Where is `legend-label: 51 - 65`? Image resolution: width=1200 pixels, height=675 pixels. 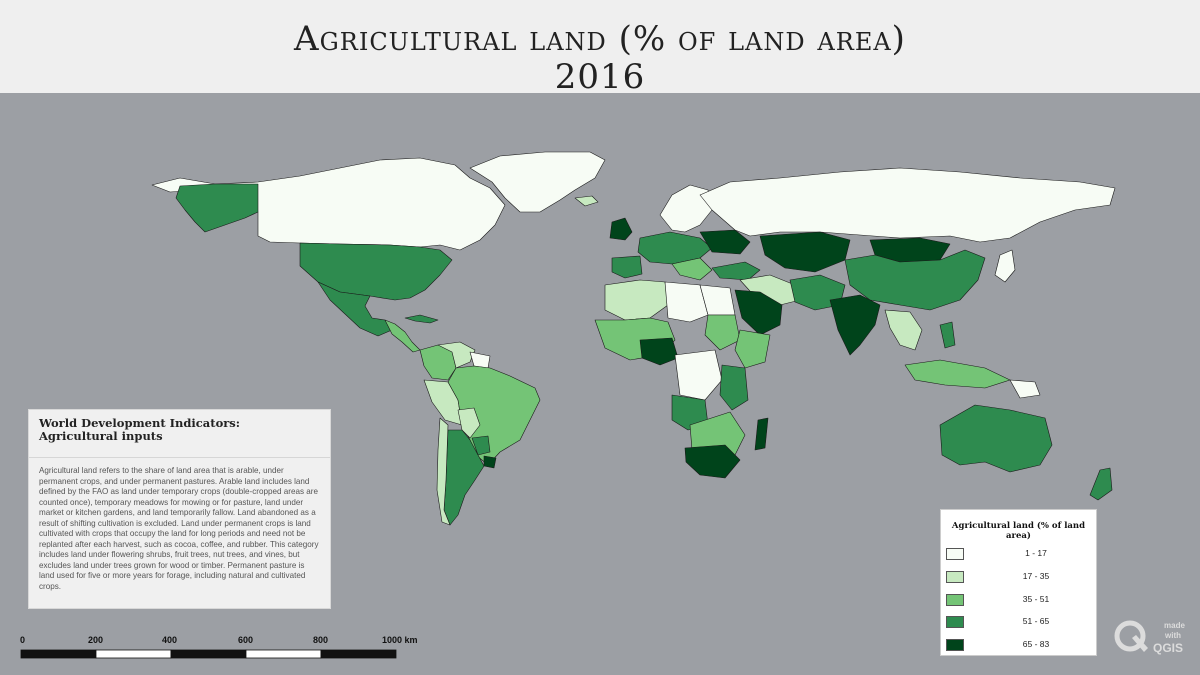 legend-label: 51 - 65 is located at coordinates (1036, 621).